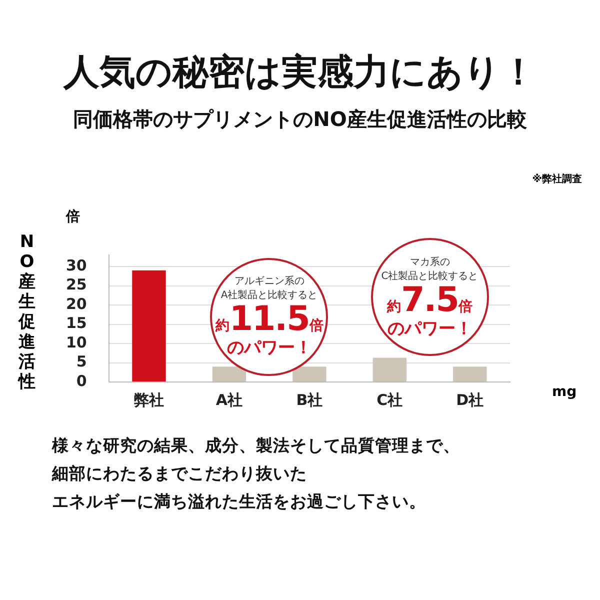 This screenshot has height=600, width=600. I want to click on y-tick-label: 25, so click(76, 285).